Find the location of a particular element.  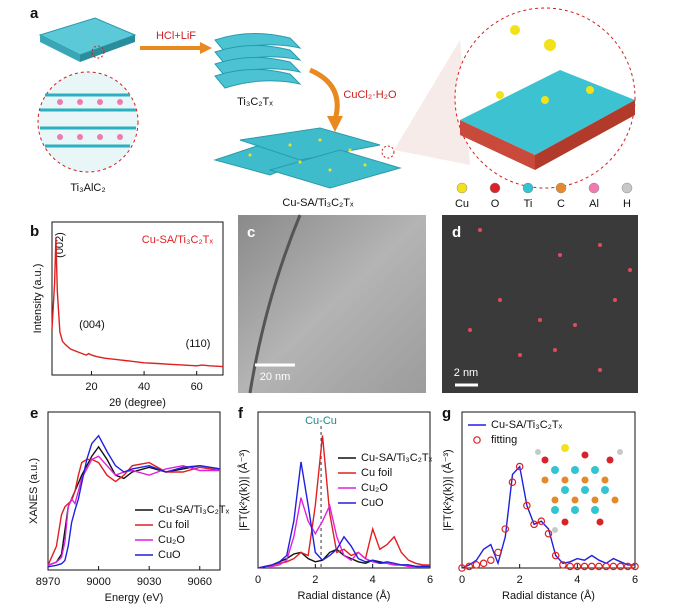

atom-legend: Cu O Ti C Al H is located at coordinates (544, 196).